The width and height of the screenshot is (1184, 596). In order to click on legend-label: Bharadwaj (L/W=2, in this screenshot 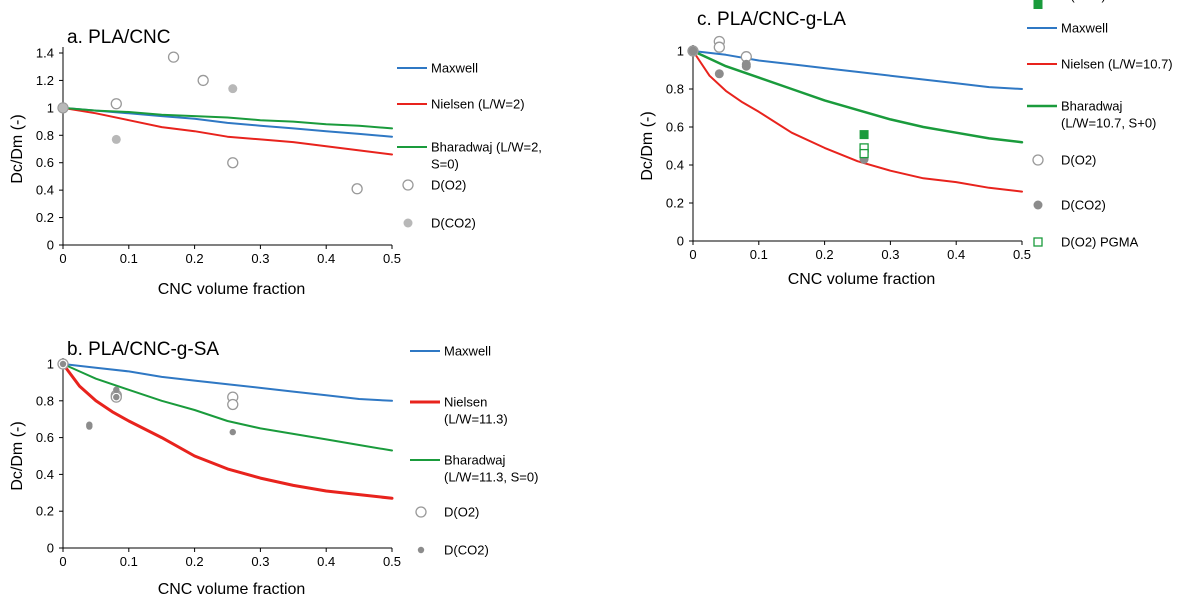, I will do `click(486, 147)`.